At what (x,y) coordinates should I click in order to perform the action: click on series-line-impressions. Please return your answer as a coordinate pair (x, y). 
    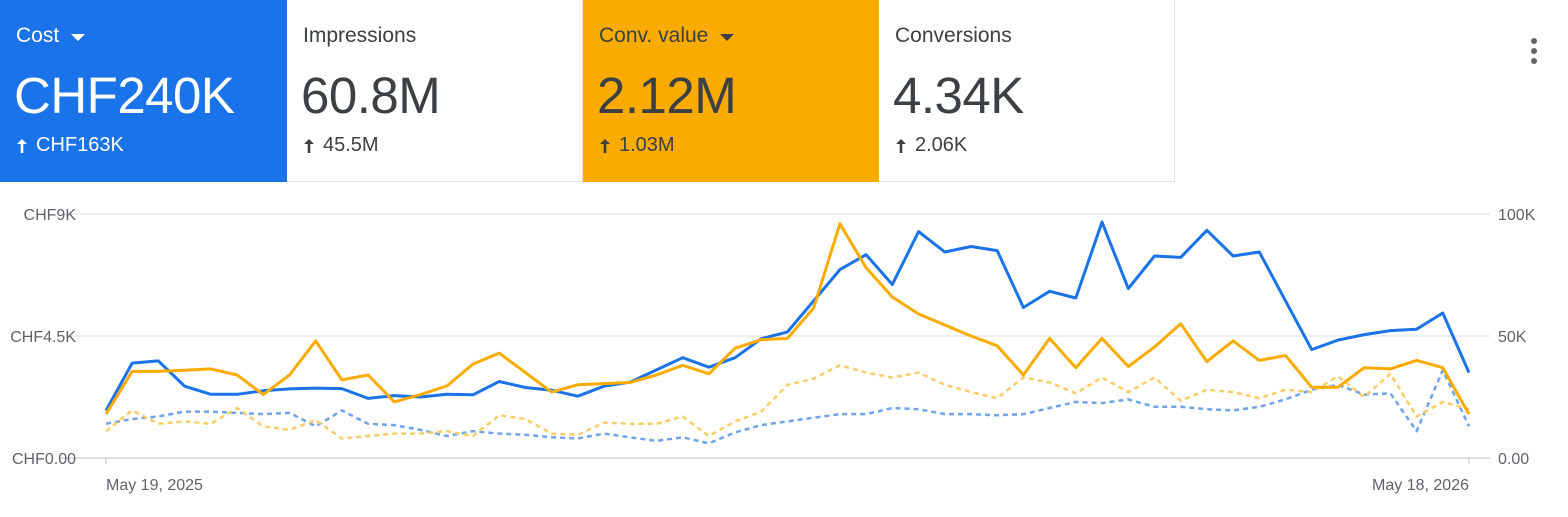
    Looking at the image, I should click on (788, 406).